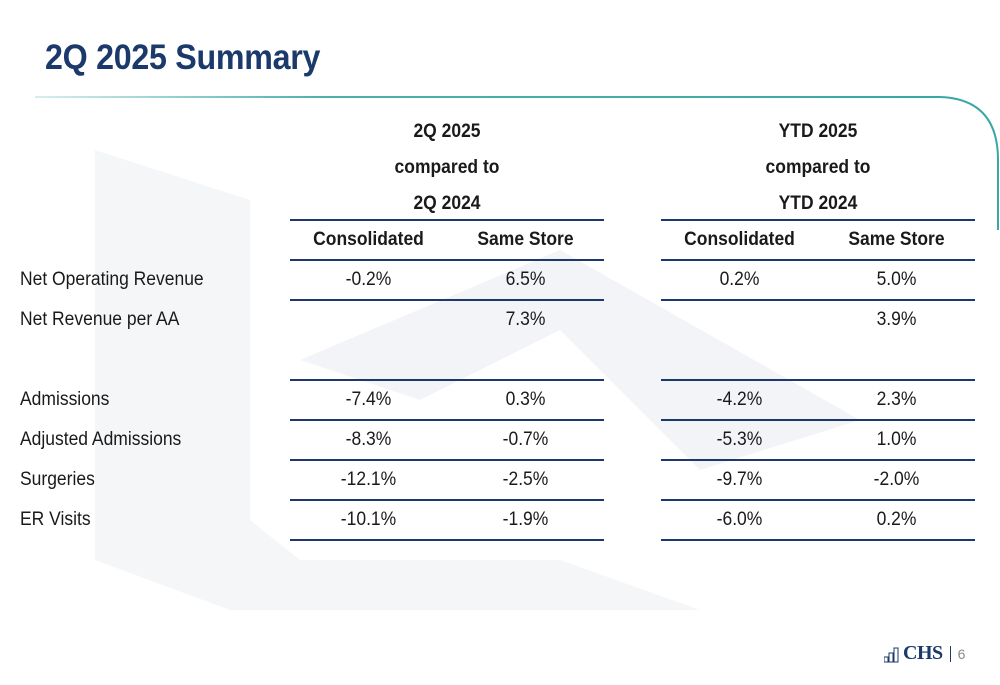 This screenshot has height=685, width=1000. I want to click on row-label: Admissions, so click(65, 399).